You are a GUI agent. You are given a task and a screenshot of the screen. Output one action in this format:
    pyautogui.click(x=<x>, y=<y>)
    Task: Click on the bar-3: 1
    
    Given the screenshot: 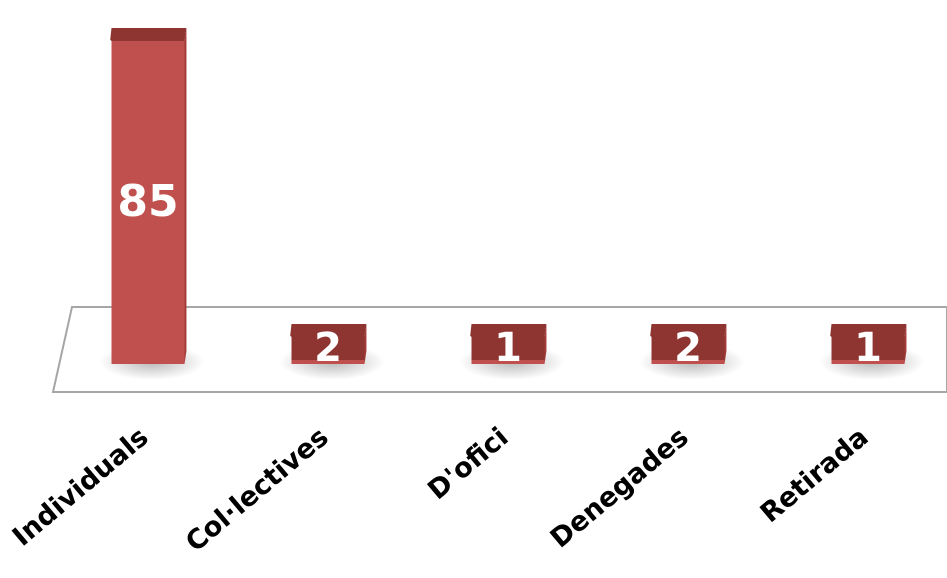 What is the action you would take?
    pyautogui.click(x=512, y=352)
    